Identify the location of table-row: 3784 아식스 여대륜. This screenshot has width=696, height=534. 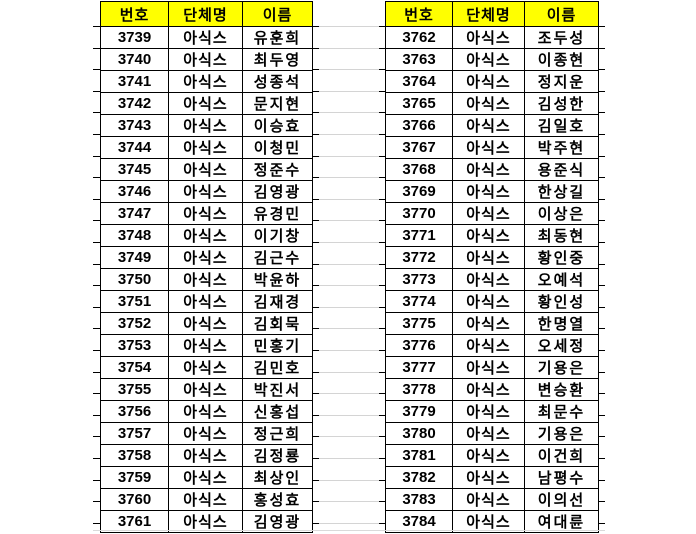
(492, 521).